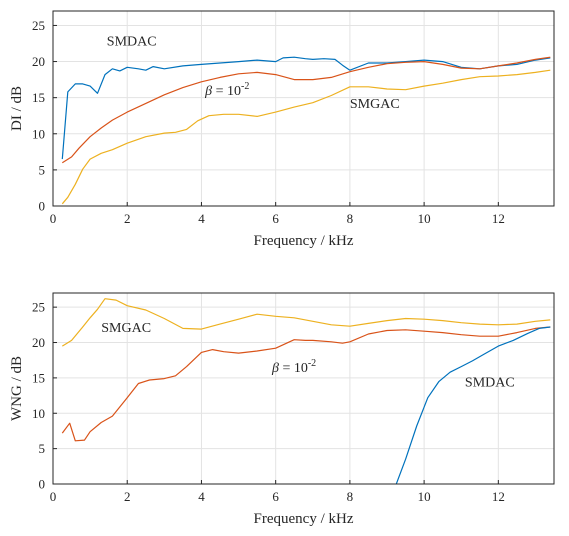  What do you see at coordinates (127, 496) in the screenshot?
I see `wng-x-tick-label: 2` at bounding box center [127, 496].